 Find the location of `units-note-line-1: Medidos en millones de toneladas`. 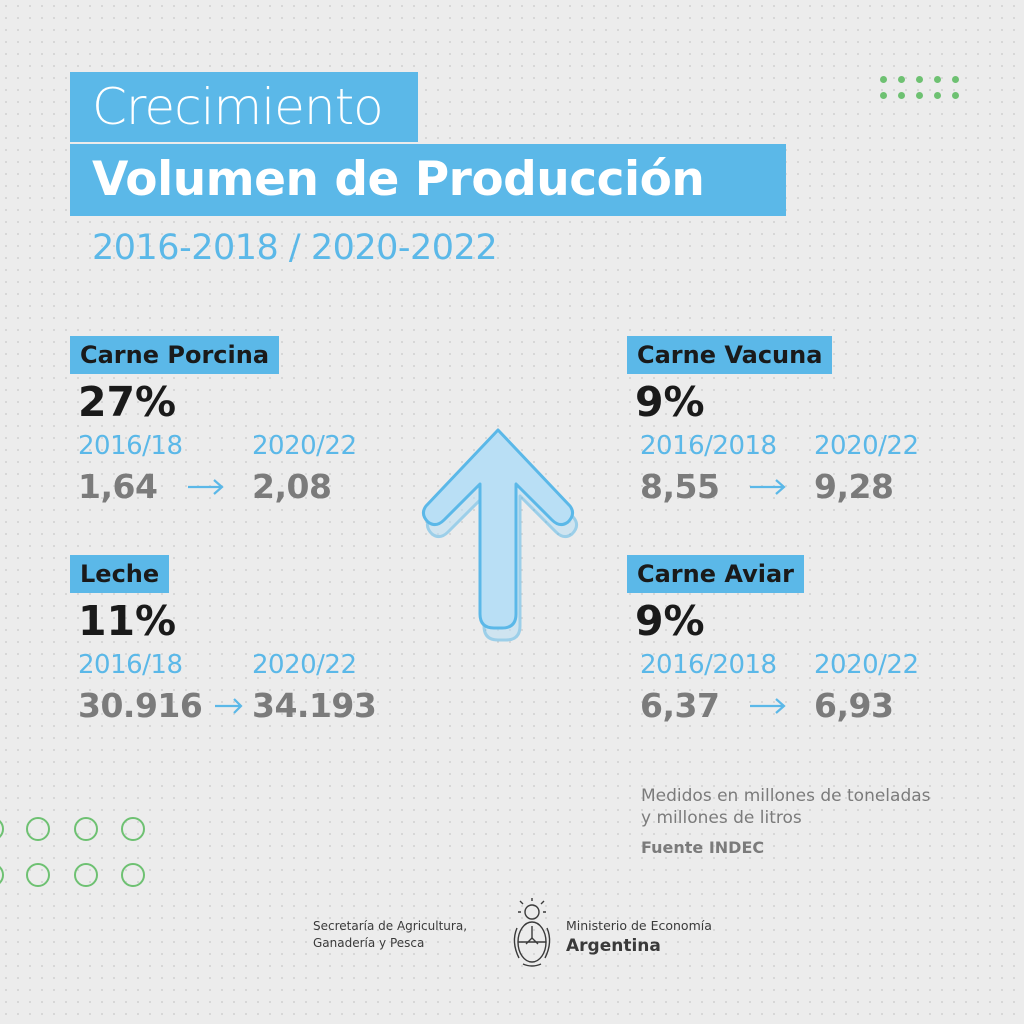

units-note-line-1: Medidos en millones de toneladas is located at coordinates (786, 796).